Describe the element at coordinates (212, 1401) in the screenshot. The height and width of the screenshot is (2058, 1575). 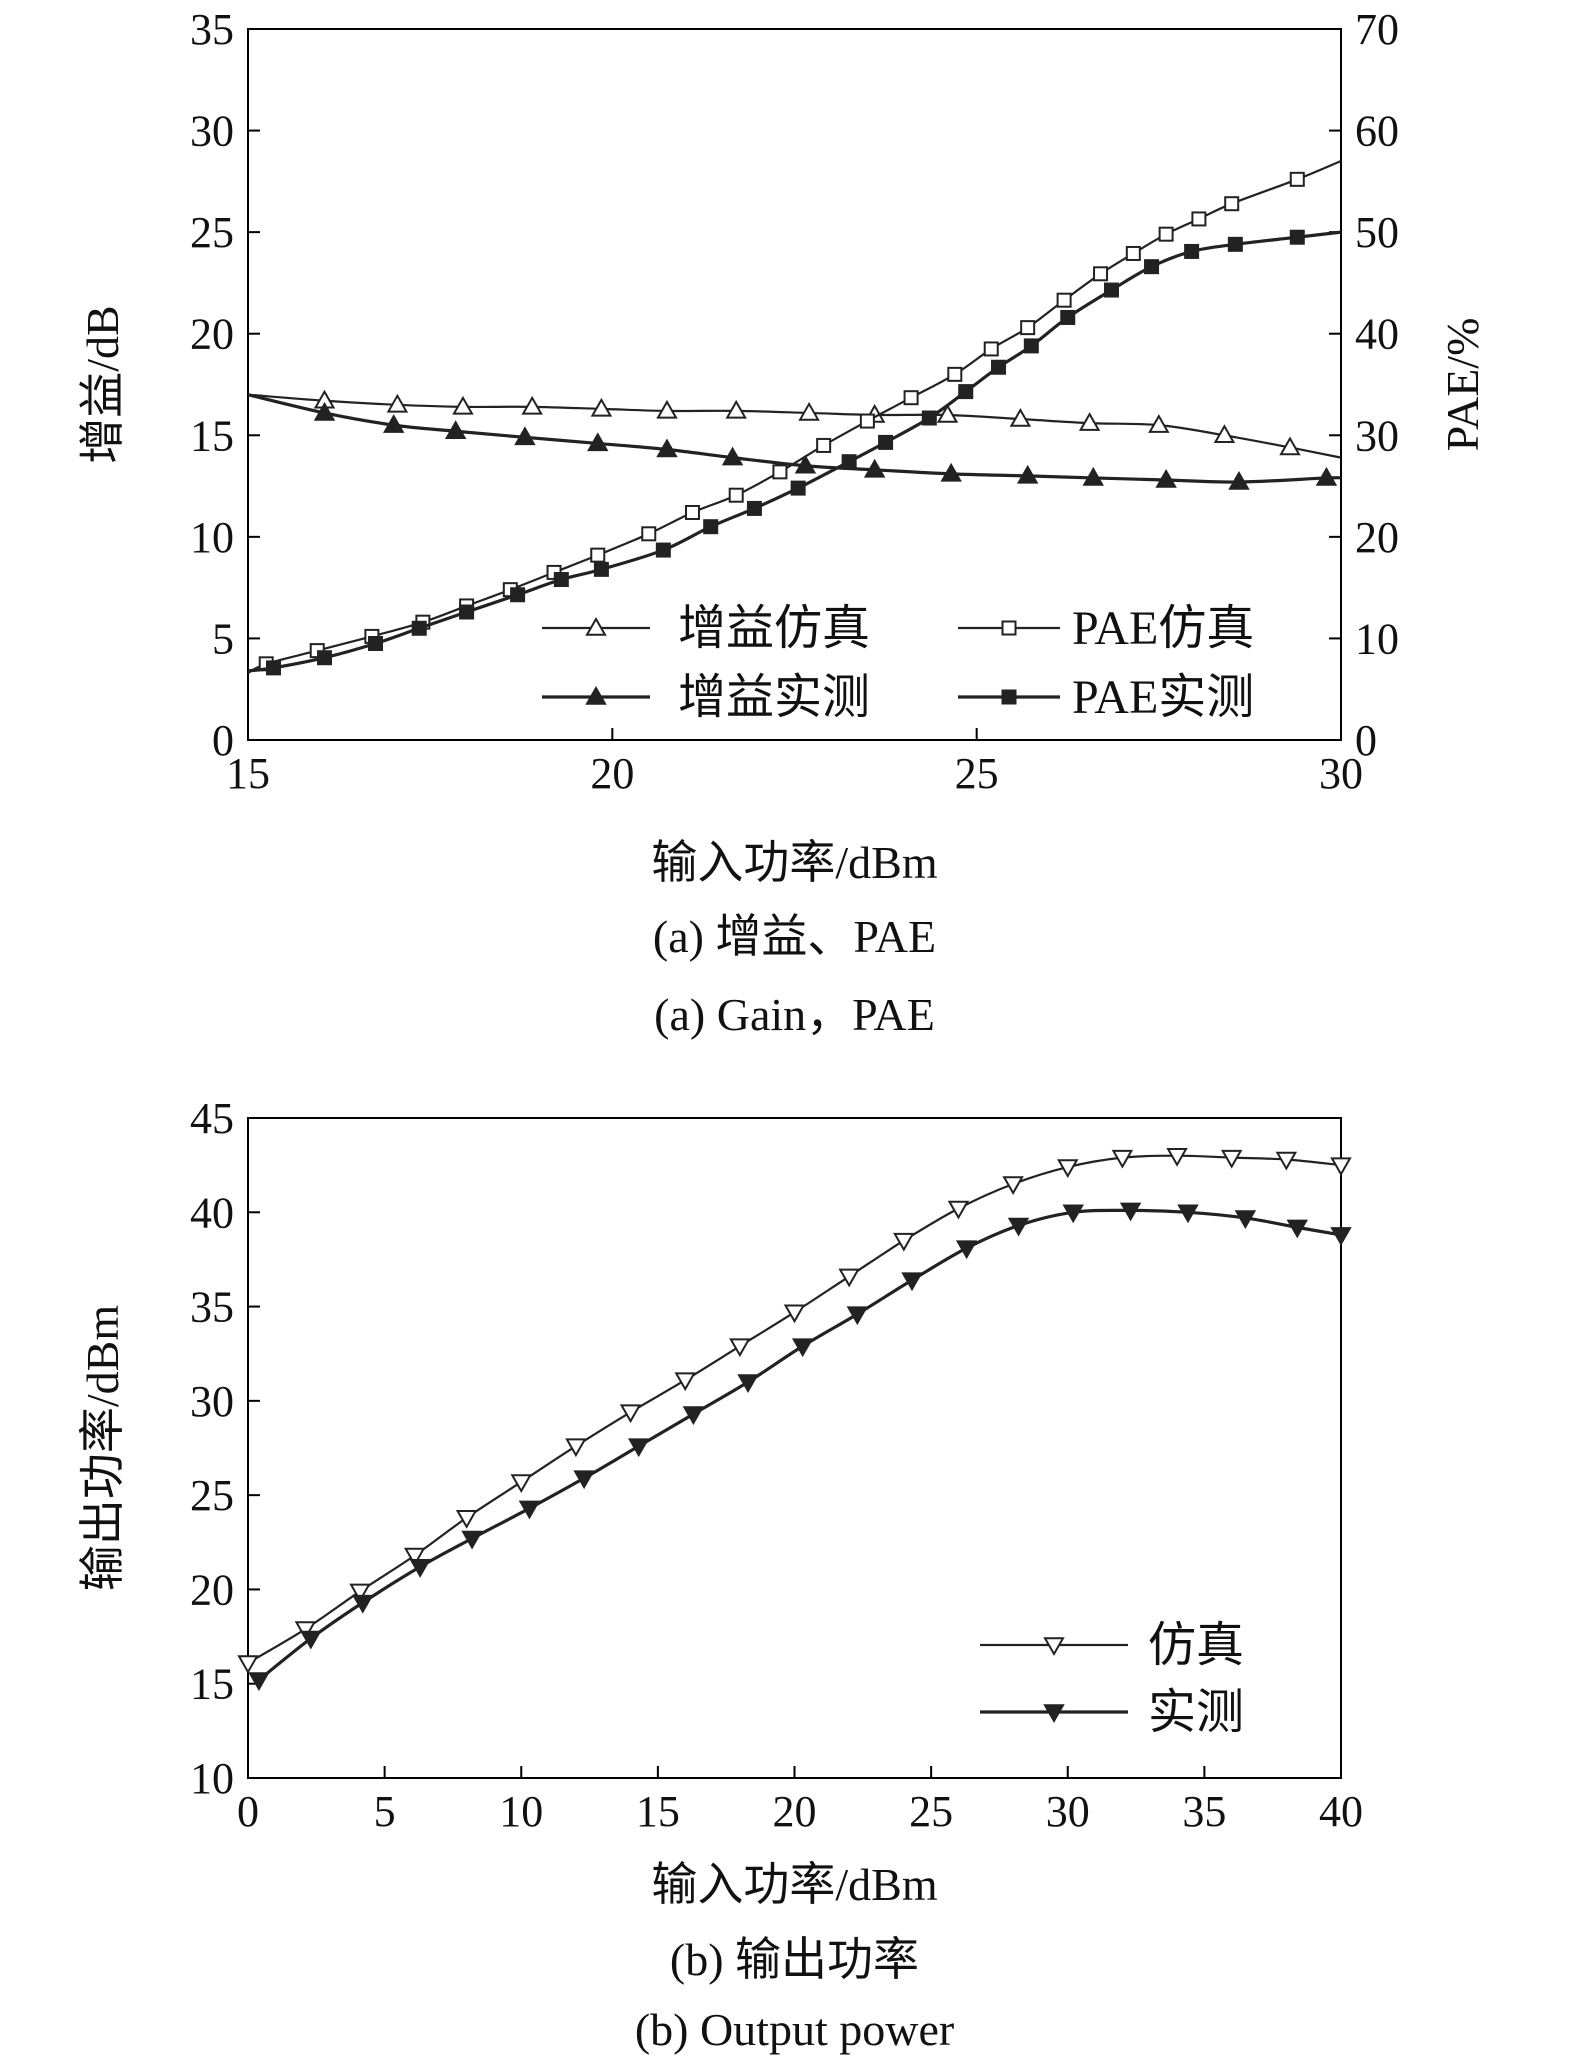
I see `y-tick-label: 30` at that location.